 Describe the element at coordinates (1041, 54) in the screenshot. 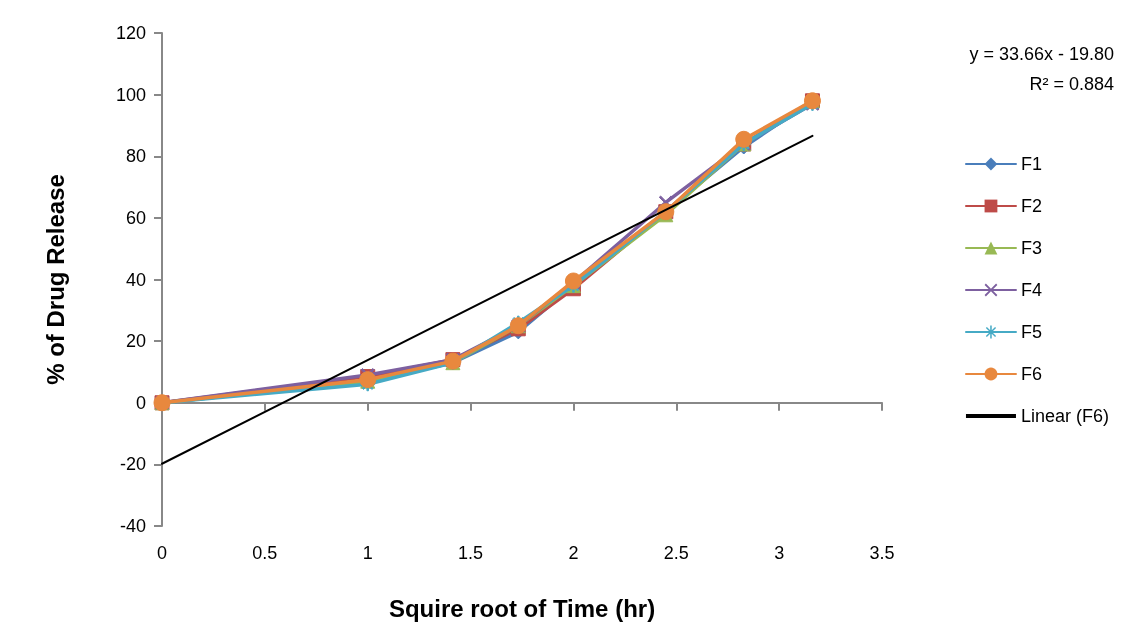

I see `text: y = 33.66x - 19.80` at that location.